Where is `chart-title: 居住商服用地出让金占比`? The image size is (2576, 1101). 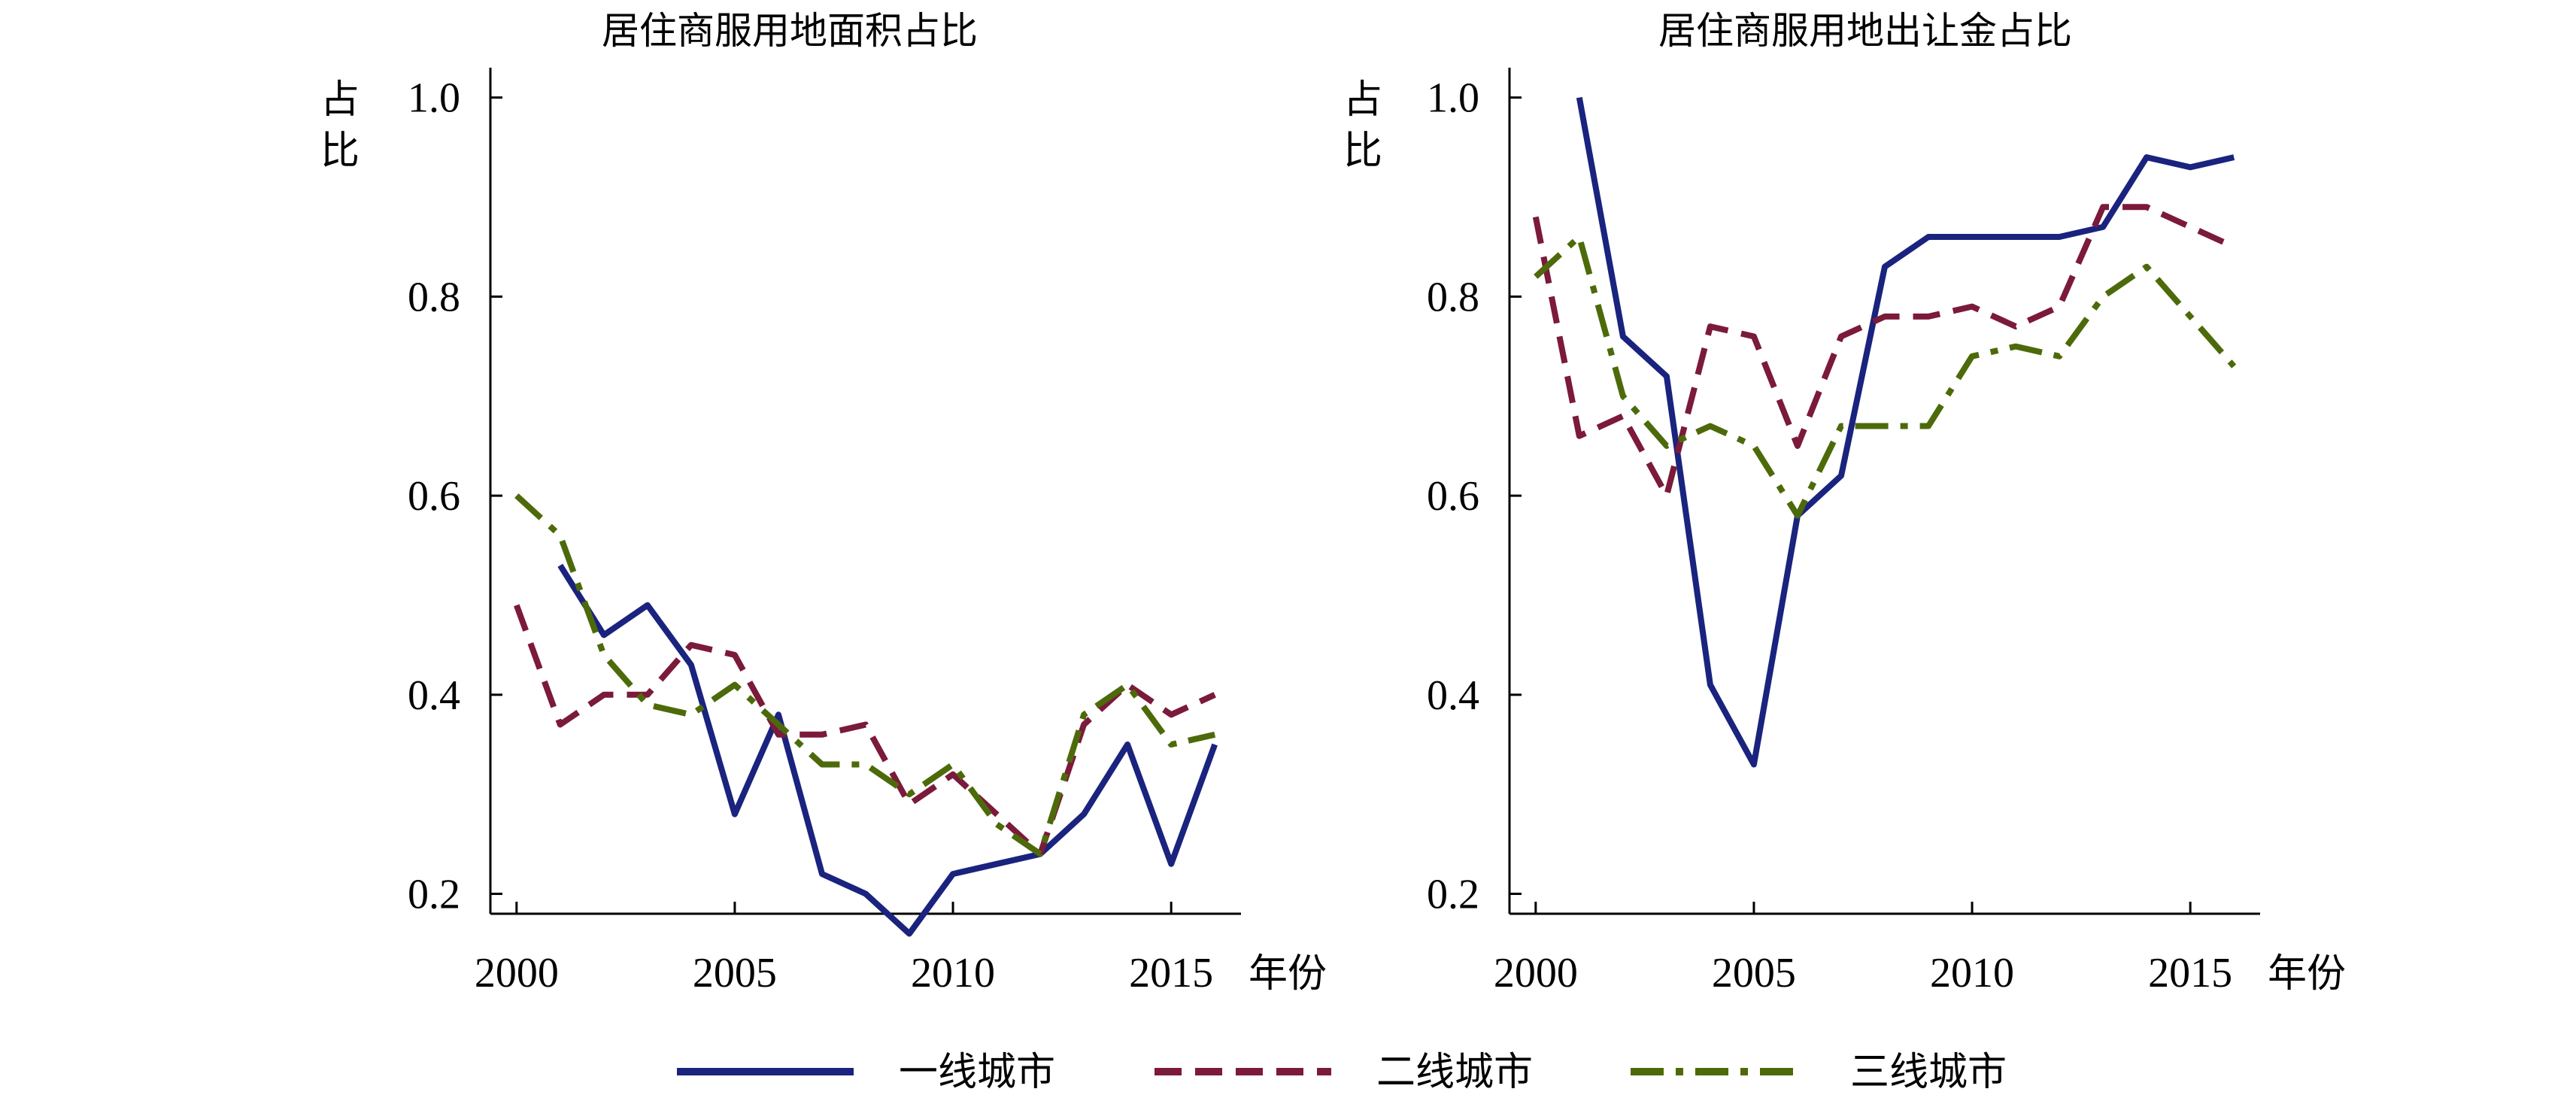
chart-title: 居住商服用地出让金占比 is located at coordinates (1865, 31).